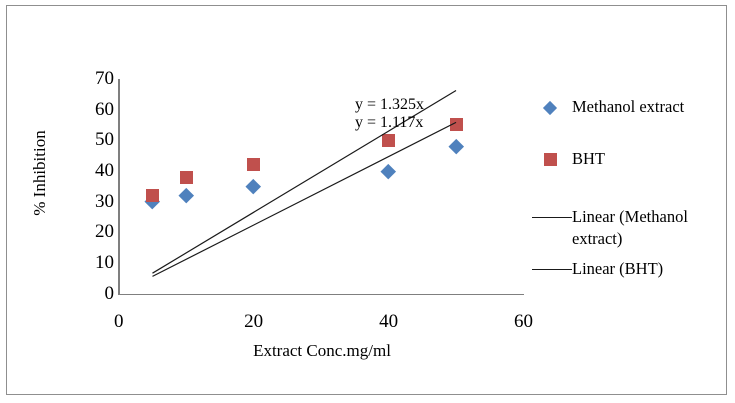 The height and width of the screenshot is (403, 735). I want to click on legend-entry-linear-methanol: Linear (Methanol extract), so click(630, 228).